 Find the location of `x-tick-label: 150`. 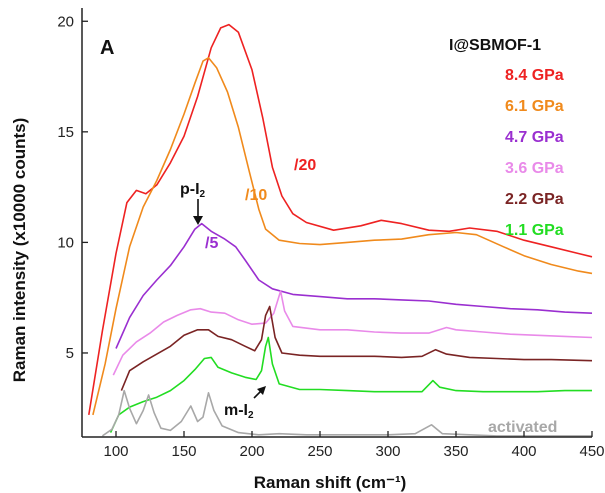

x-tick-label: 150 is located at coordinates (183, 451).